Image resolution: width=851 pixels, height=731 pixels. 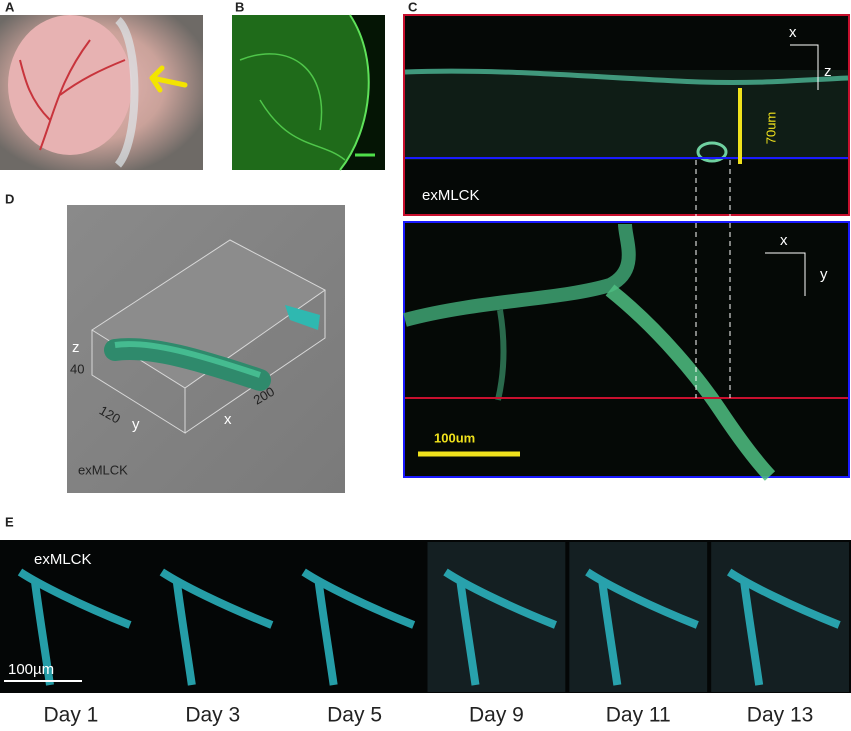 What do you see at coordinates (9, 198) in the screenshot?
I see `panel-label: D` at bounding box center [9, 198].